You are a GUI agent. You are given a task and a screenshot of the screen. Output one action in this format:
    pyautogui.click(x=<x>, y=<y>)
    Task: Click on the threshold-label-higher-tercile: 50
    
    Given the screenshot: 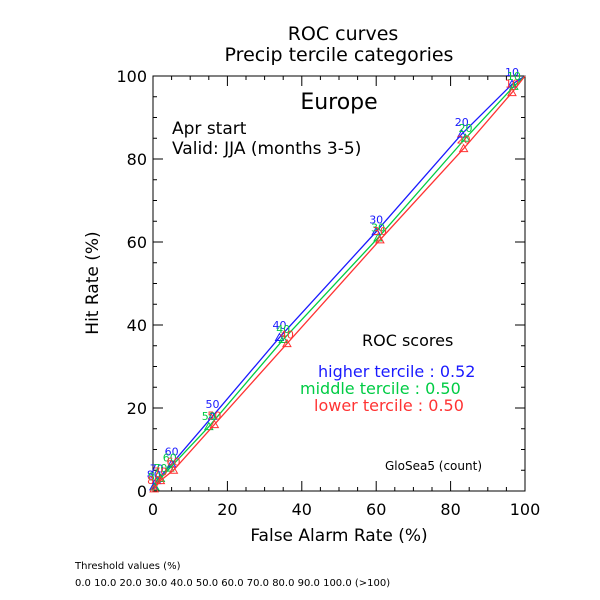 What is the action you would take?
    pyautogui.click(x=213, y=404)
    